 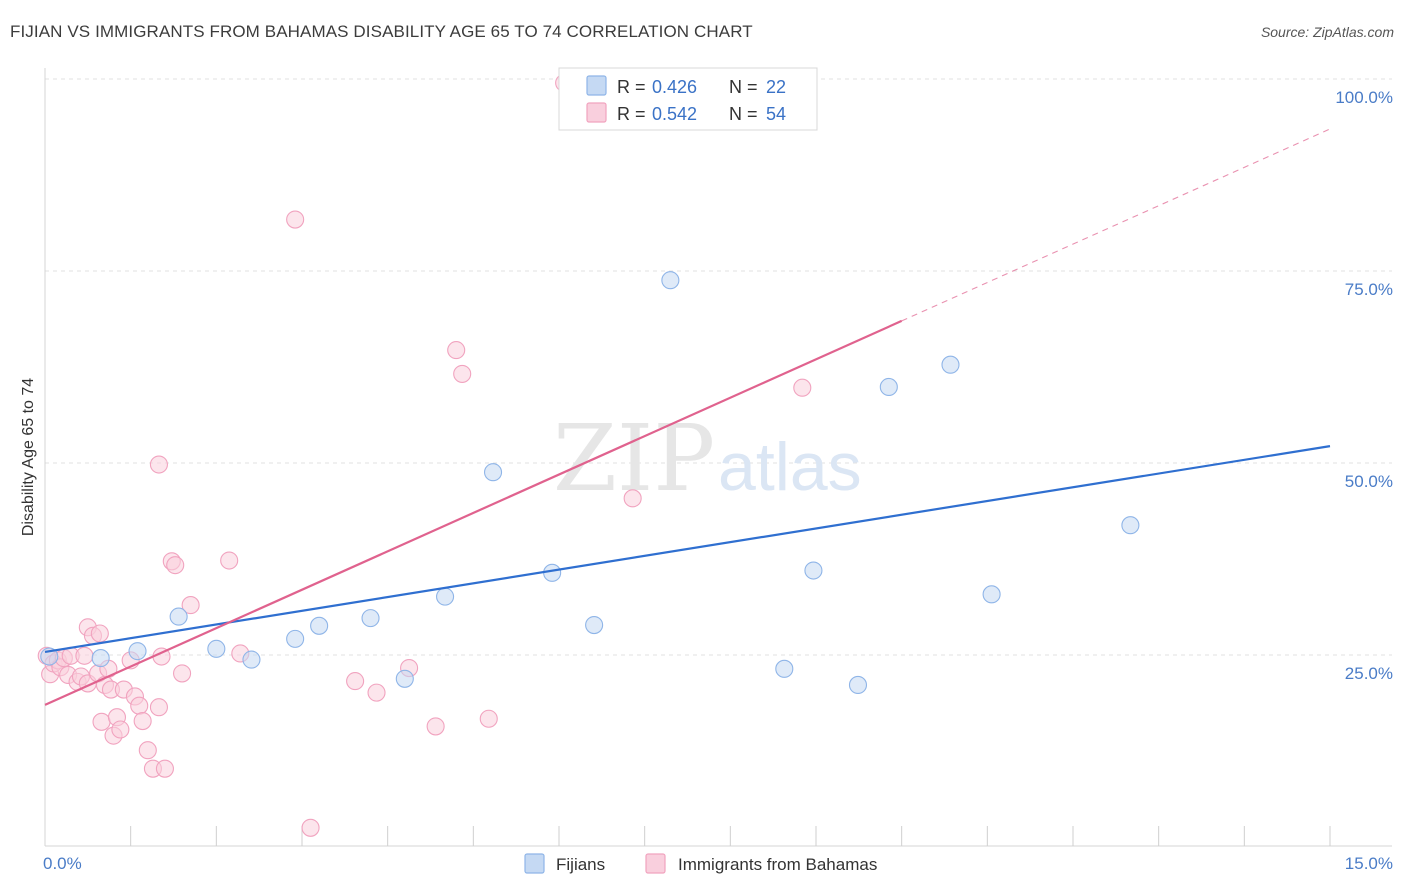 I want to click on y-tick-label: 50.0%, so click(x=1369, y=481).